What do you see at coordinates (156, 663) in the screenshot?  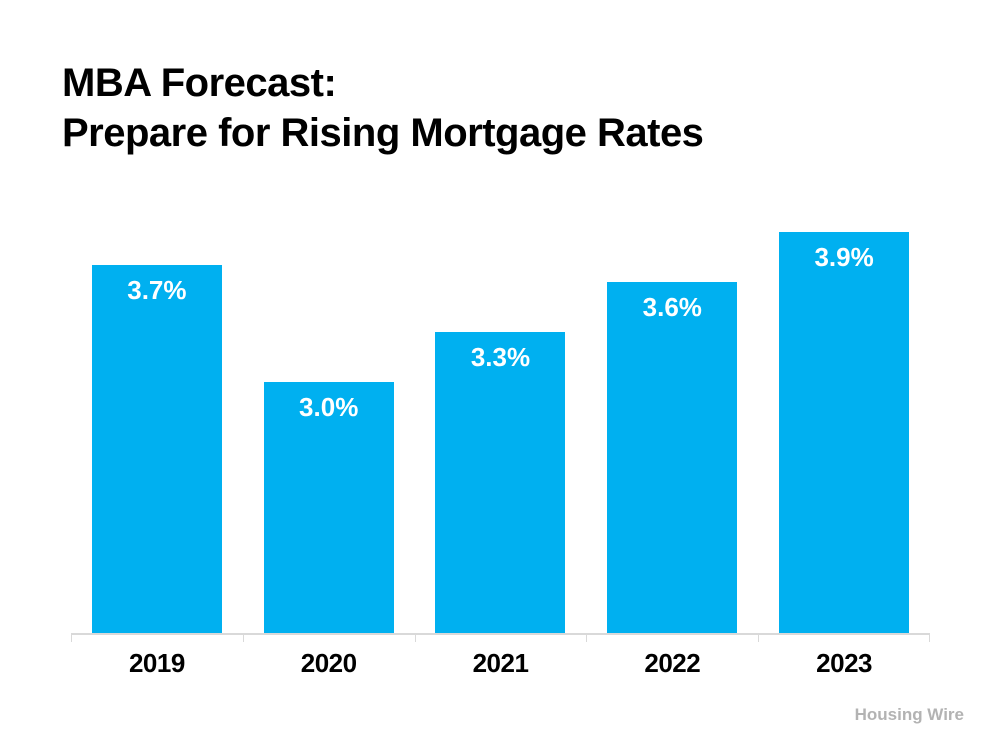 I see `x-axis-label-2019: 2019` at bounding box center [156, 663].